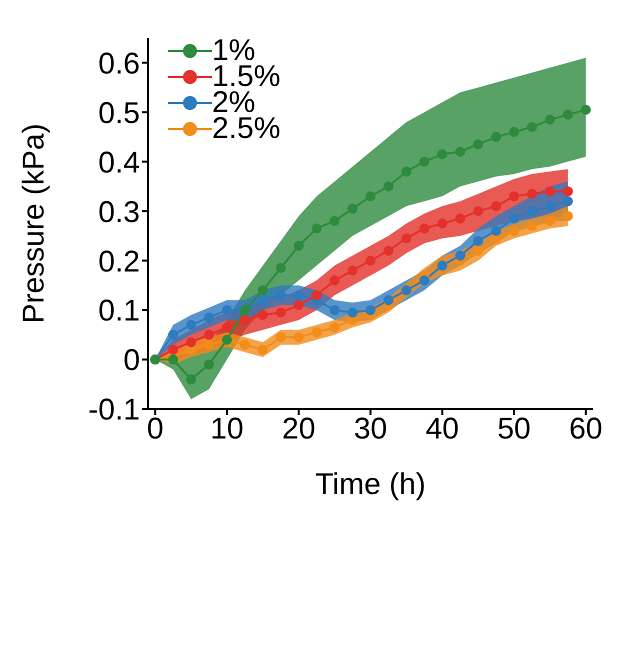  Describe the element at coordinates (442, 429) in the screenshot. I see `x-tick-label: 40` at that location.